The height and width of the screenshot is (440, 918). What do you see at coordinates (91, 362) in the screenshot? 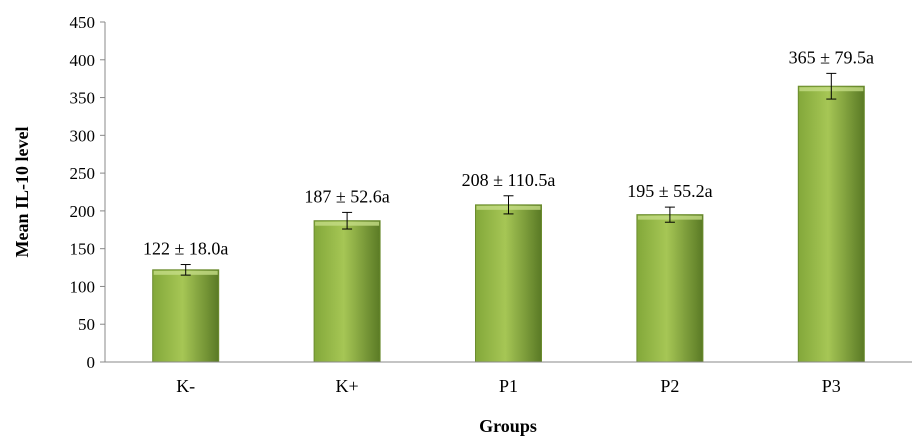
I see `y-tick-label: 0` at bounding box center [91, 362].